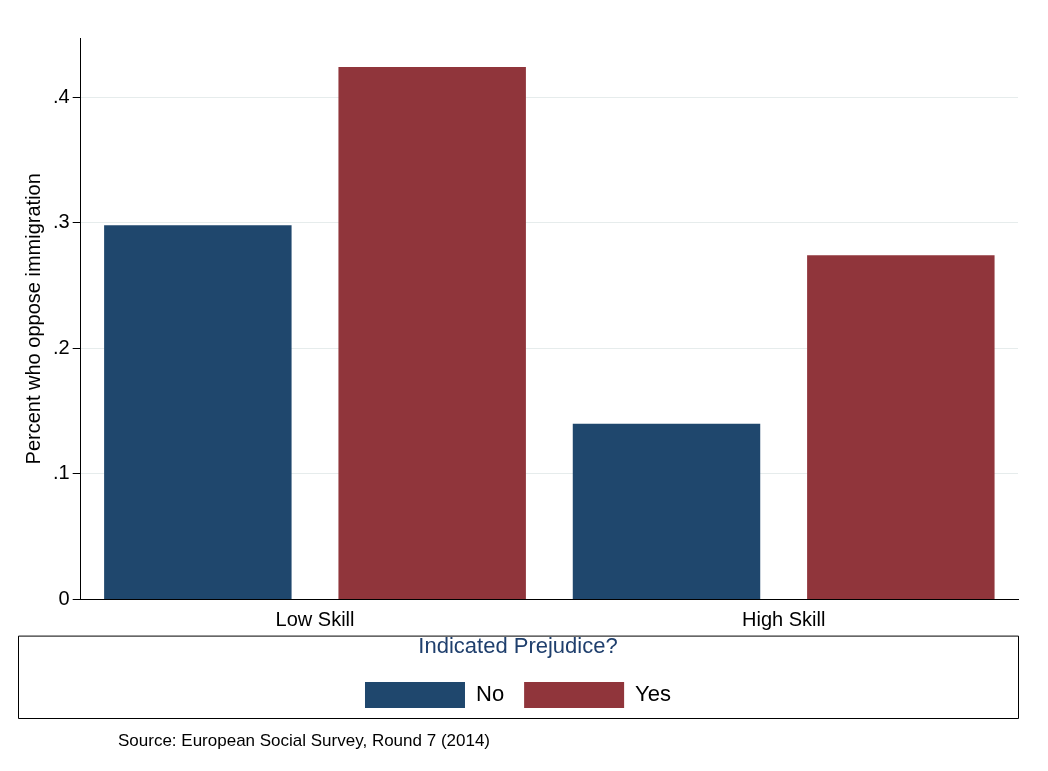 Image resolution: width=1048 pixels, height=771 pixels. I want to click on x-tick-label: High Skill, so click(783, 619).